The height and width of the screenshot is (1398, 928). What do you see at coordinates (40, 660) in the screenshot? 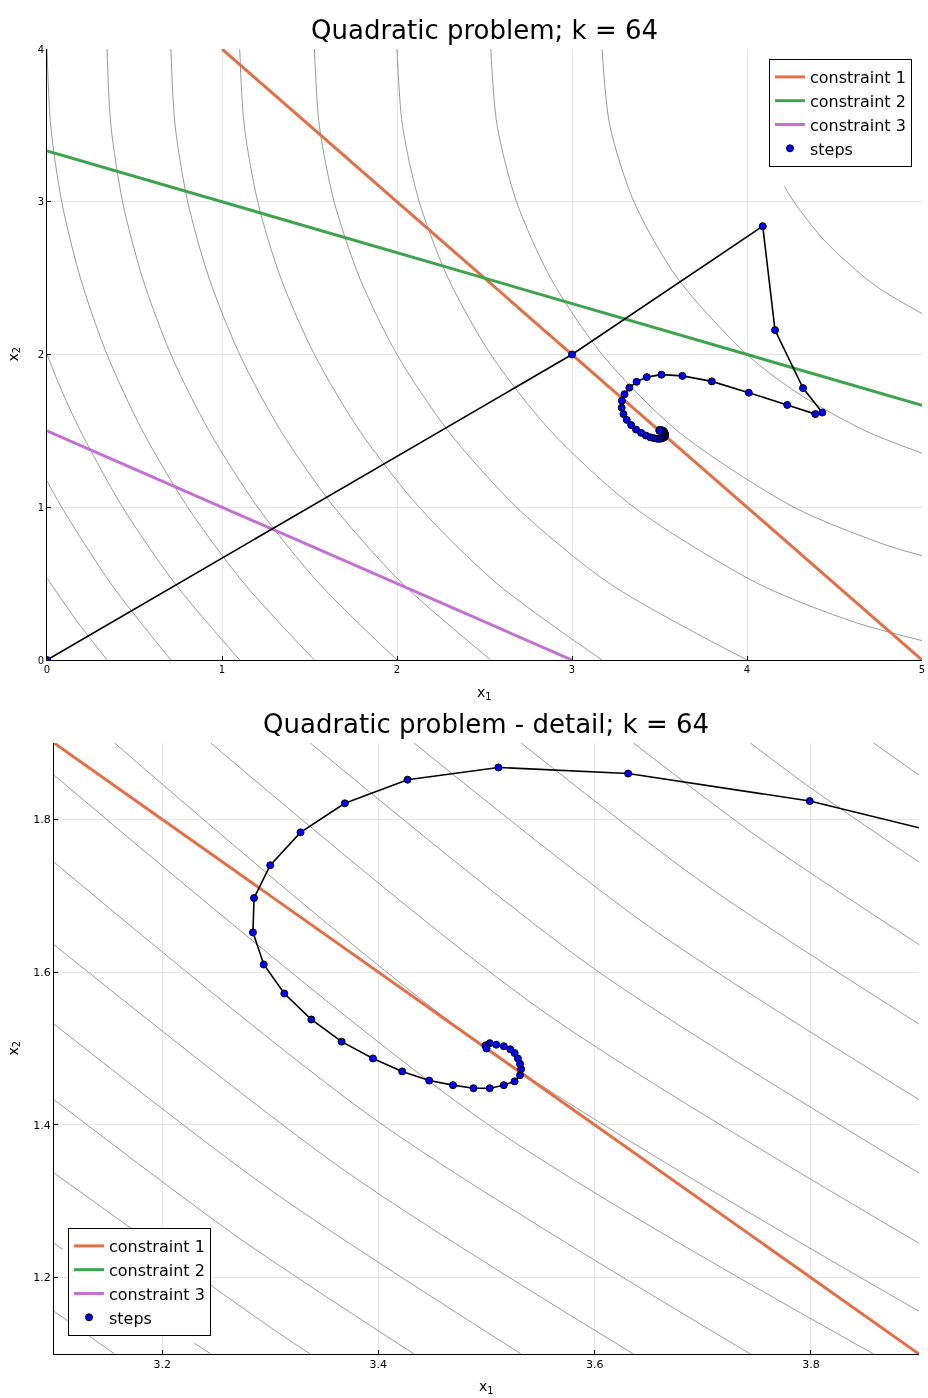
I see `y-tick-label: 0` at bounding box center [40, 660].